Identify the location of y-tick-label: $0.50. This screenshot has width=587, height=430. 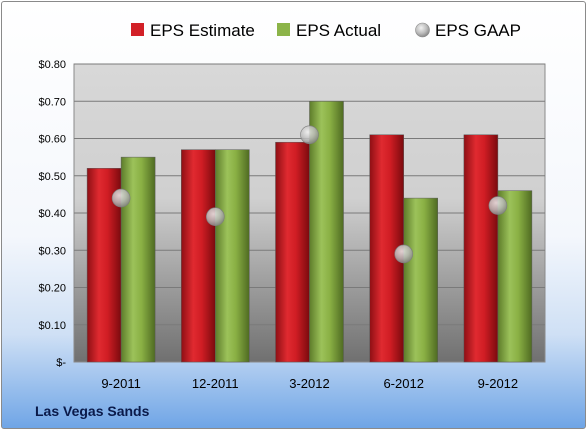
(52, 177).